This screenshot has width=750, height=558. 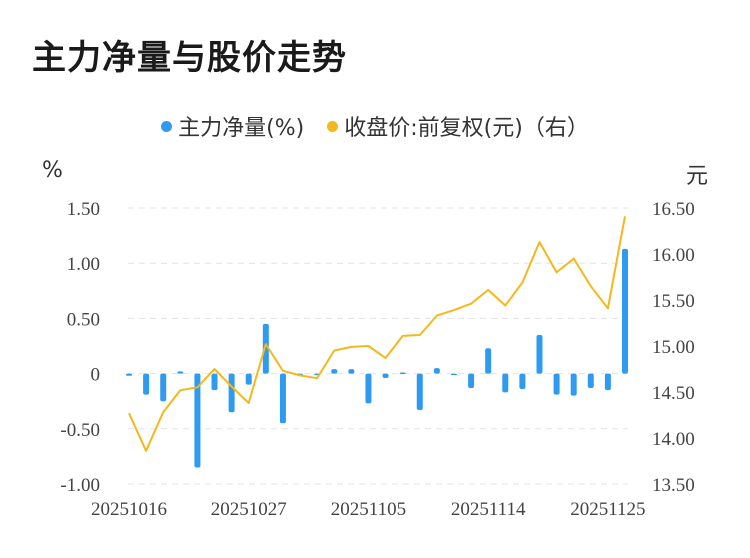 What do you see at coordinates (673, 209) in the screenshot?
I see `right-tick-label: 16.50` at bounding box center [673, 209].